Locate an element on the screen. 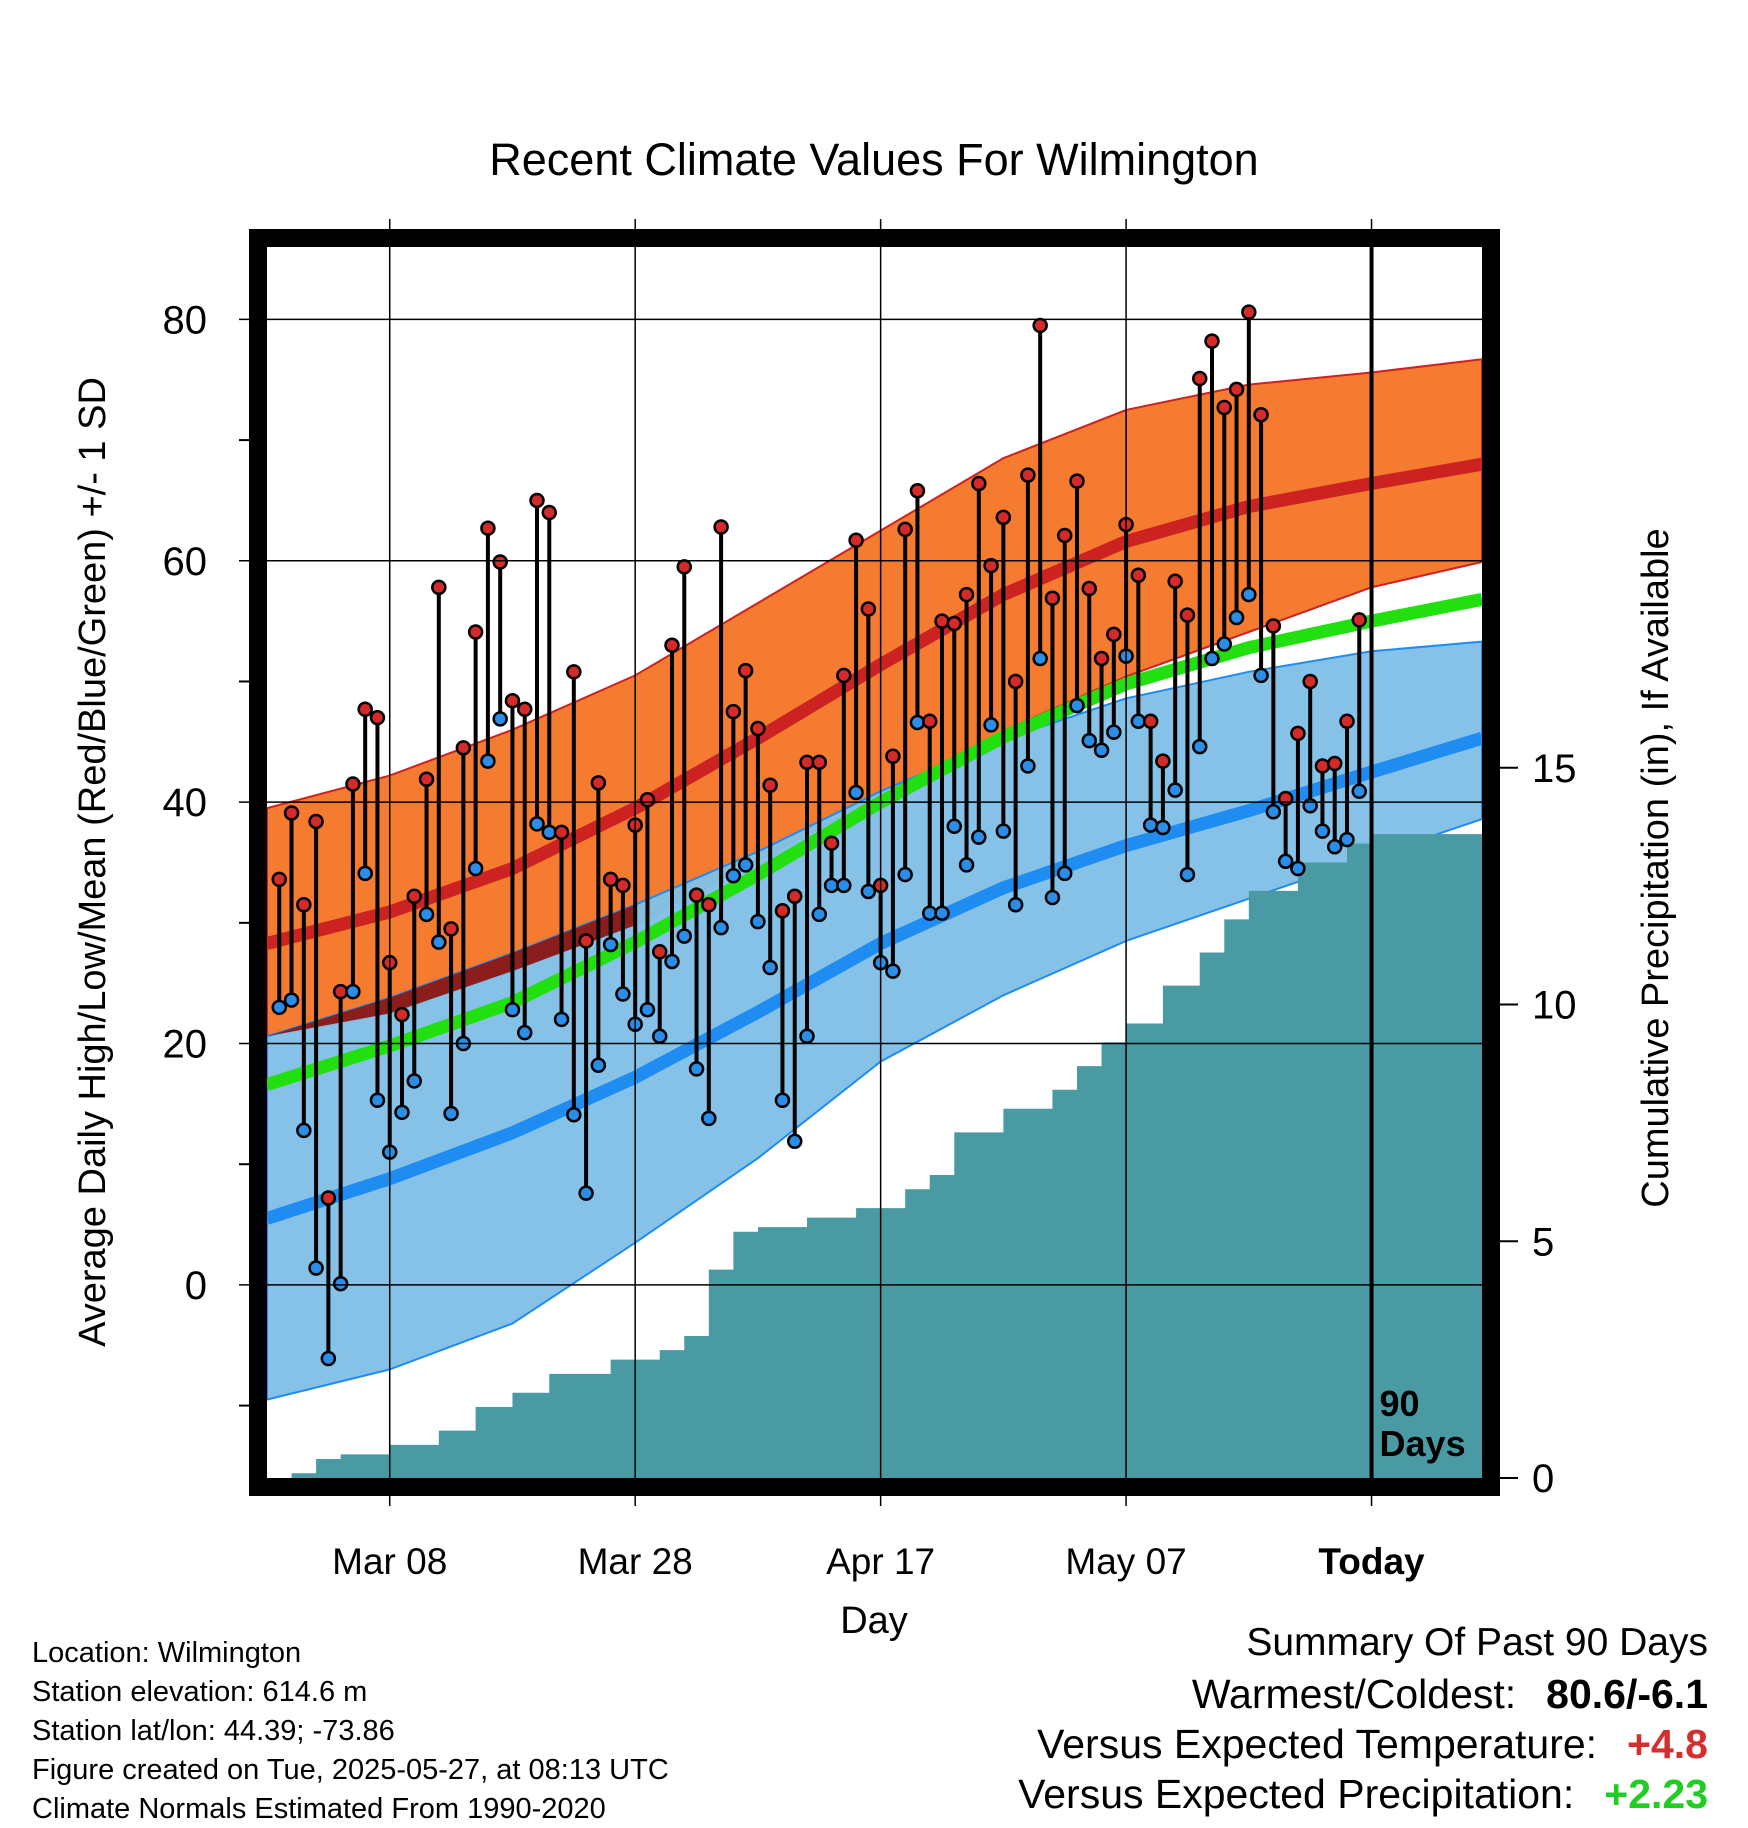  latlon-text: Station lat/lon: 44.39; -73.86 is located at coordinates (213, 1731).